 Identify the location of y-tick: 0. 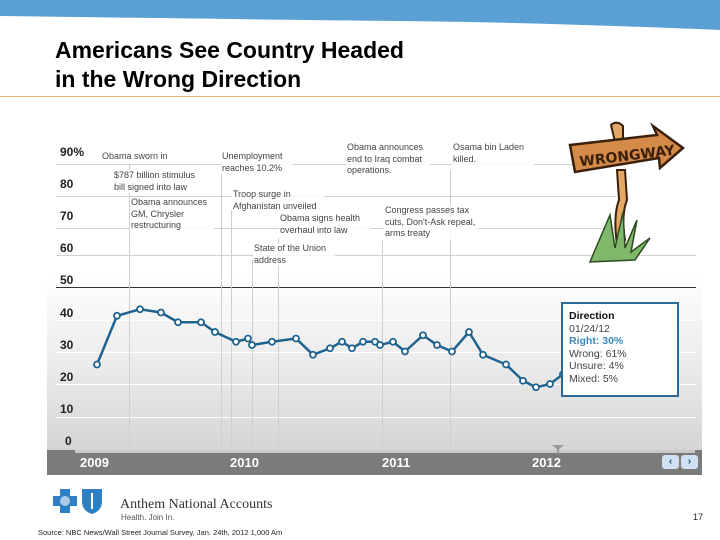
(68, 441).